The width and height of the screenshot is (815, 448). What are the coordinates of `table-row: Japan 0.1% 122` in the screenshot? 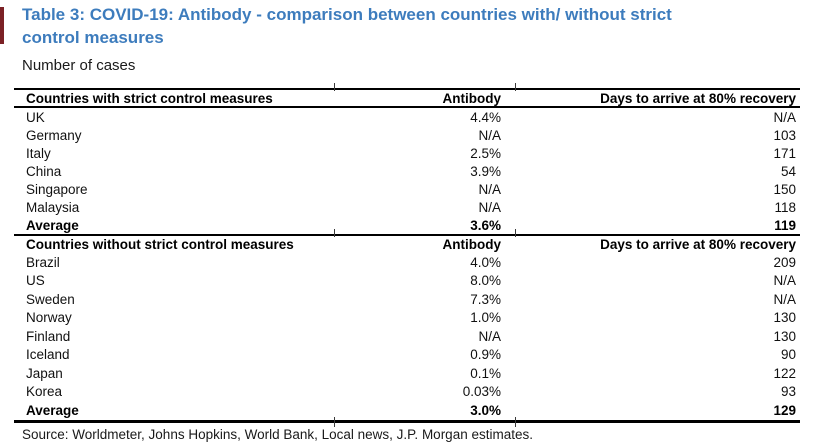 It's located at (407, 373).